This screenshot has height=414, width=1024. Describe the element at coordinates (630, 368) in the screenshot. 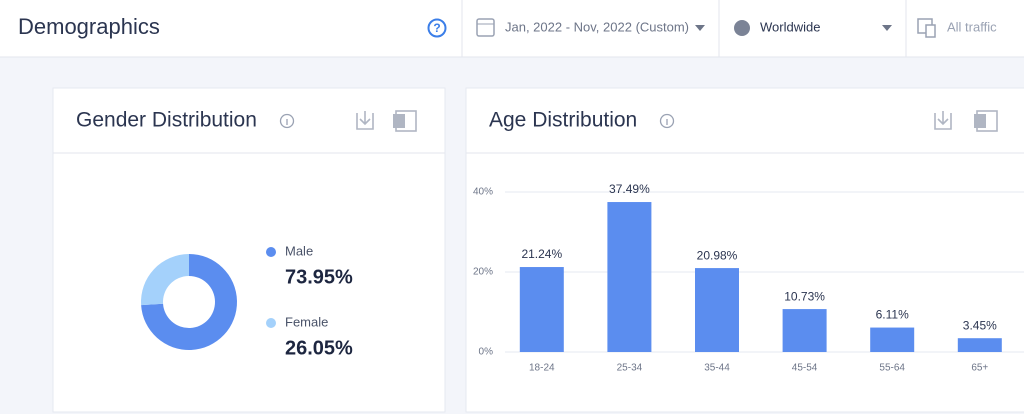

I see `x-tick-label: 25-34` at that location.